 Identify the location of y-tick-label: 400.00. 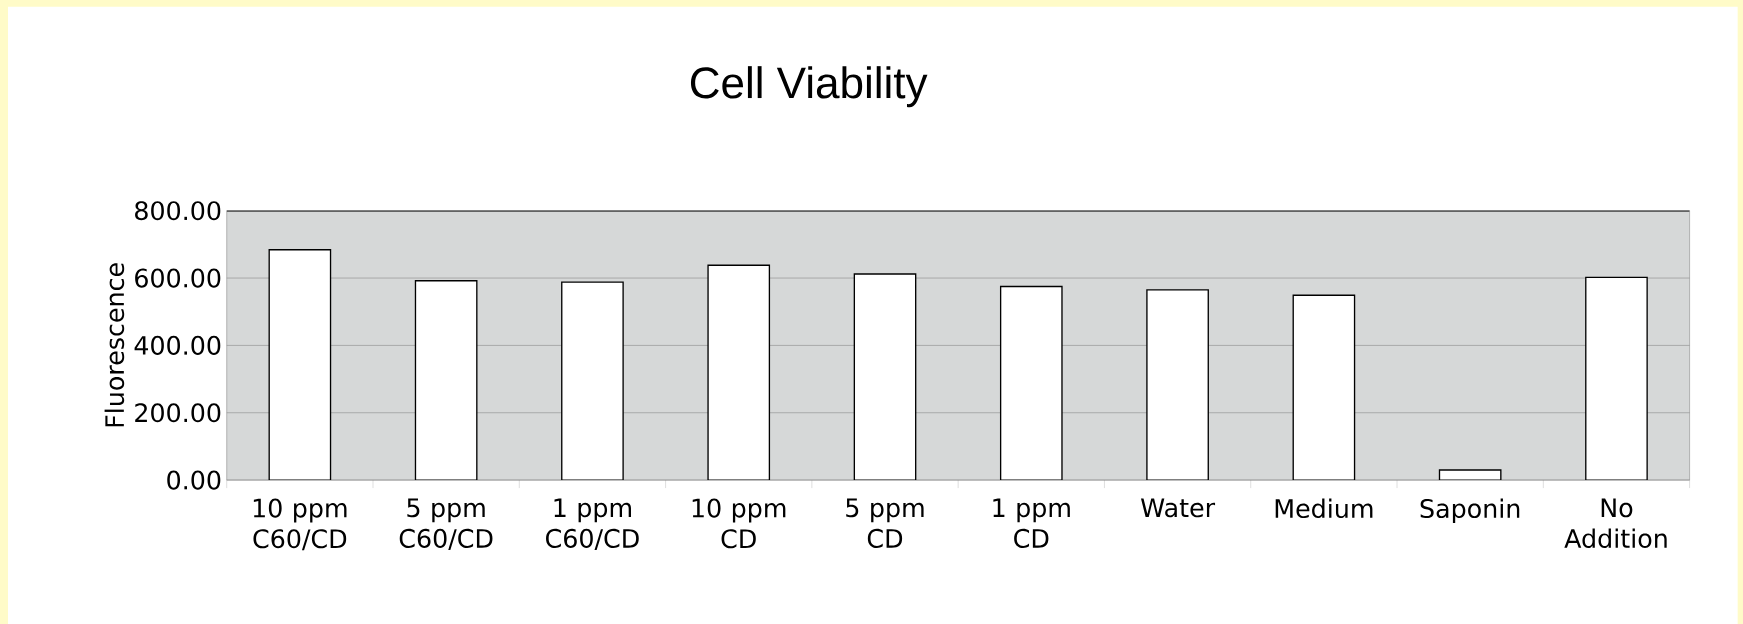
(177, 345).